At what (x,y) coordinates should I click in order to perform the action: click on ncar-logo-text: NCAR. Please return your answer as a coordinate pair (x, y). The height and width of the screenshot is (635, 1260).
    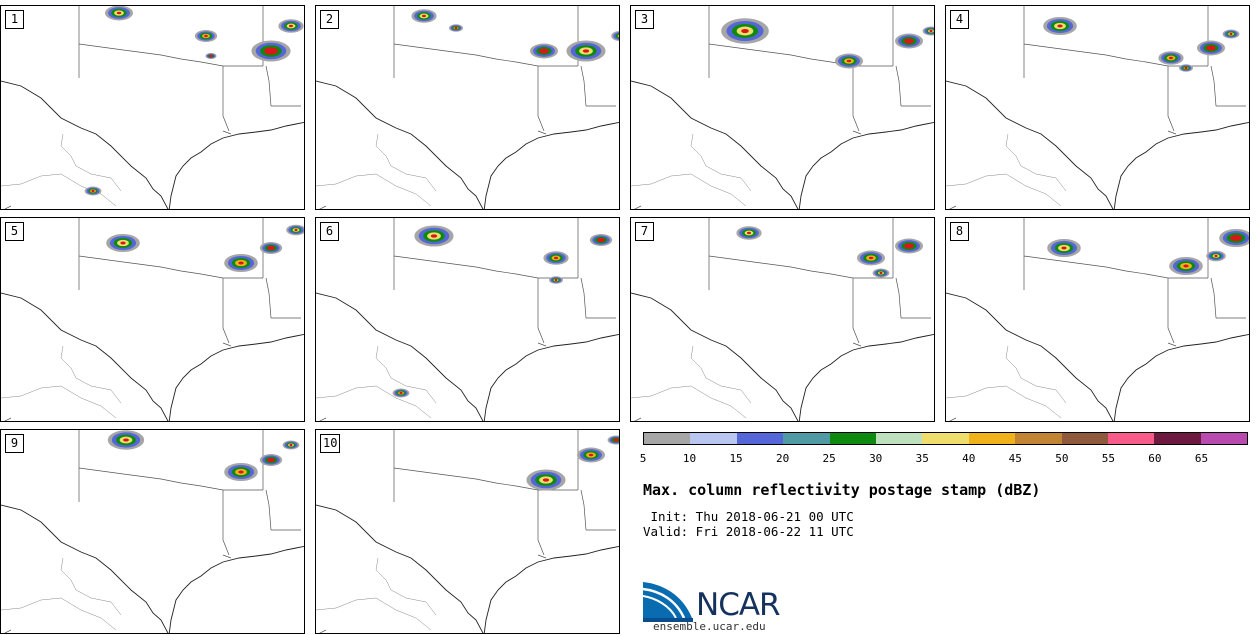
    Looking at the image, I should click on (738, 605).